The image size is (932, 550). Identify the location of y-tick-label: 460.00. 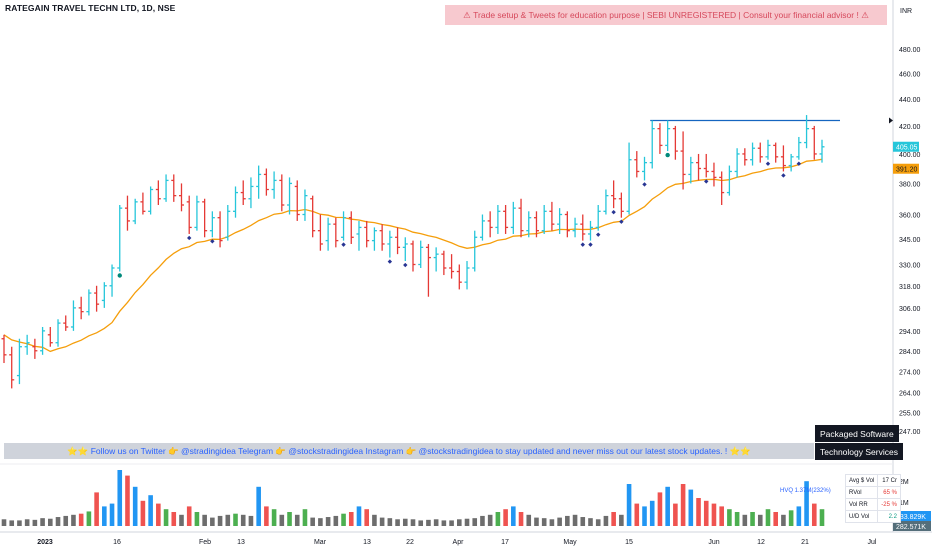
(910, 75).